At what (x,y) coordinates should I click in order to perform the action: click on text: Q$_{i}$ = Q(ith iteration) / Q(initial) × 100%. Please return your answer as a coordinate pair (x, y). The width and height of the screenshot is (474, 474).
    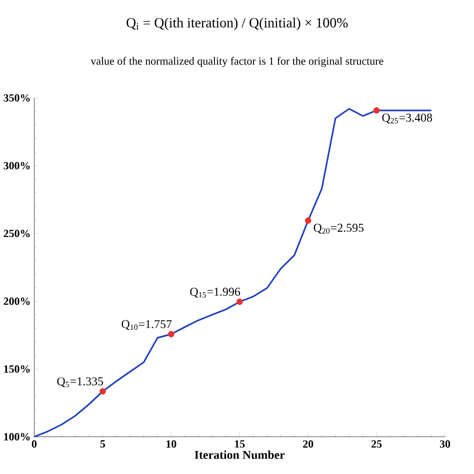
    Looking at the image, I should click on (237, 24).